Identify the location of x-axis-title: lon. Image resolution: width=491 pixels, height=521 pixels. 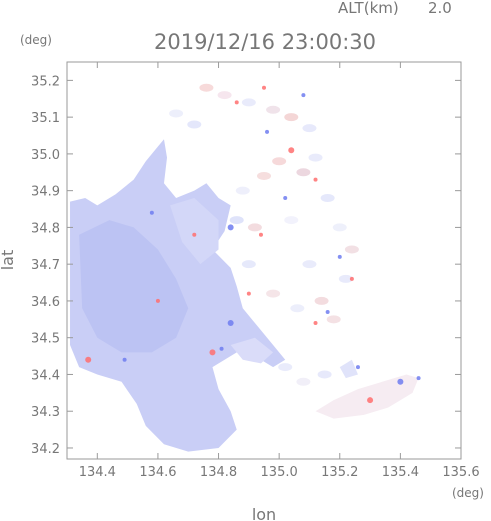
(264, 513).